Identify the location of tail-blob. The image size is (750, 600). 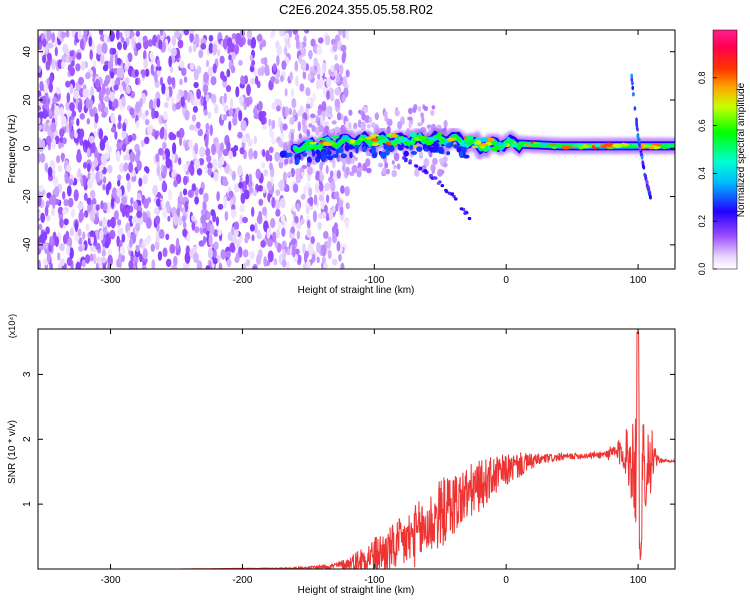
(456, 199).